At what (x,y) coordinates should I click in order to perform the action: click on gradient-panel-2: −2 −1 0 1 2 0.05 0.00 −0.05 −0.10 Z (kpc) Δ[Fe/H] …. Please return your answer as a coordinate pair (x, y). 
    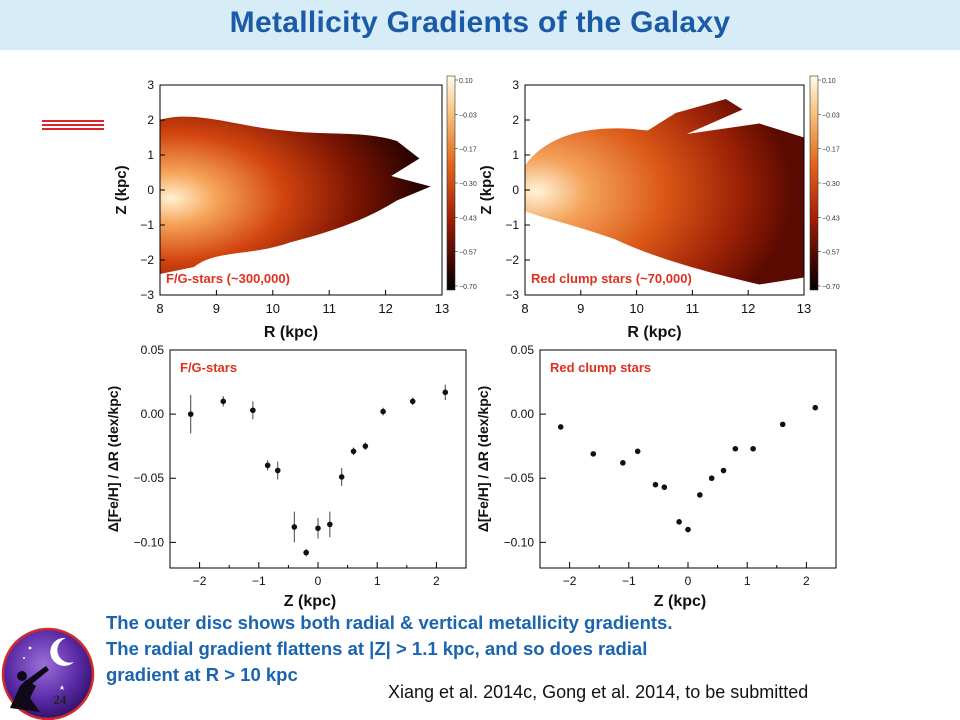
    Looking at the image, I should click on (656, 476).